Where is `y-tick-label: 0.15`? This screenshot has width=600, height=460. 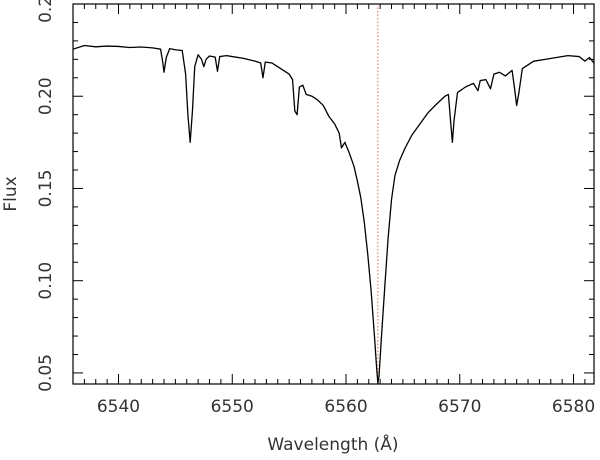
y-tick-label: 0.15 is located at coordinates (46, 189).